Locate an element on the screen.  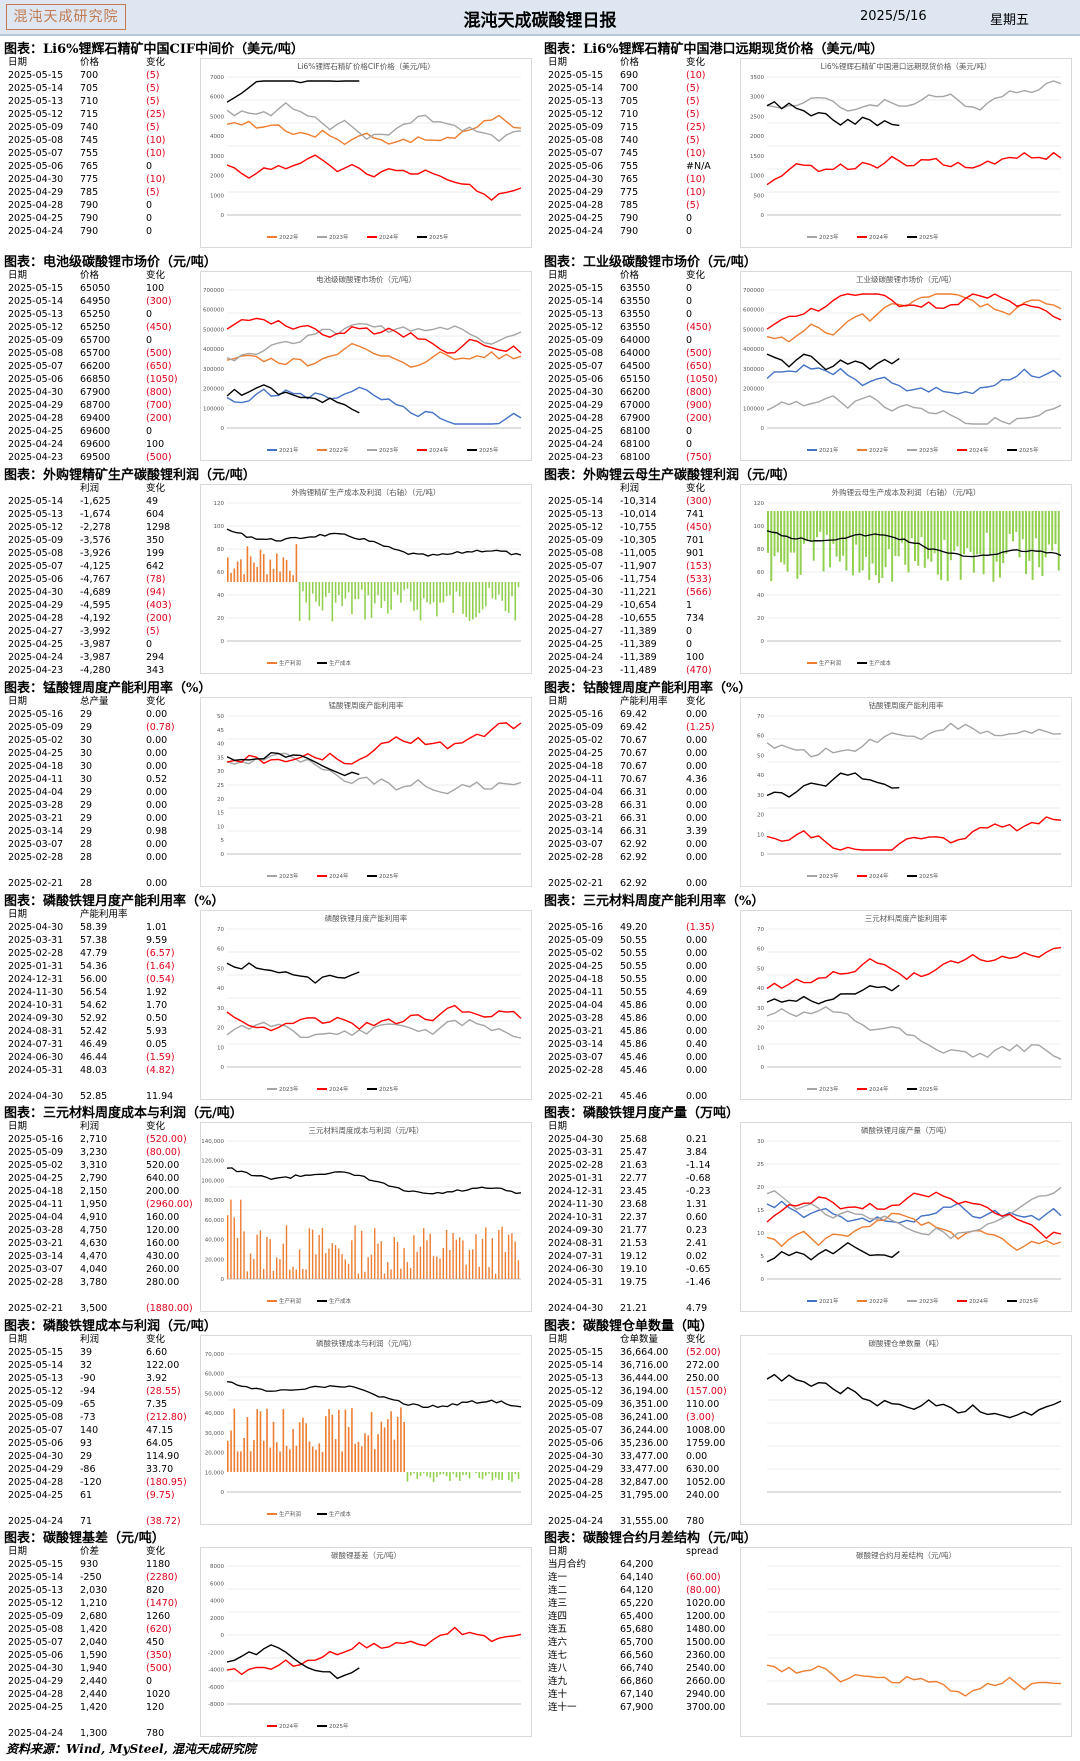
table-row: 2025-04-24 69600 100 is located at coordinates (103, 444).